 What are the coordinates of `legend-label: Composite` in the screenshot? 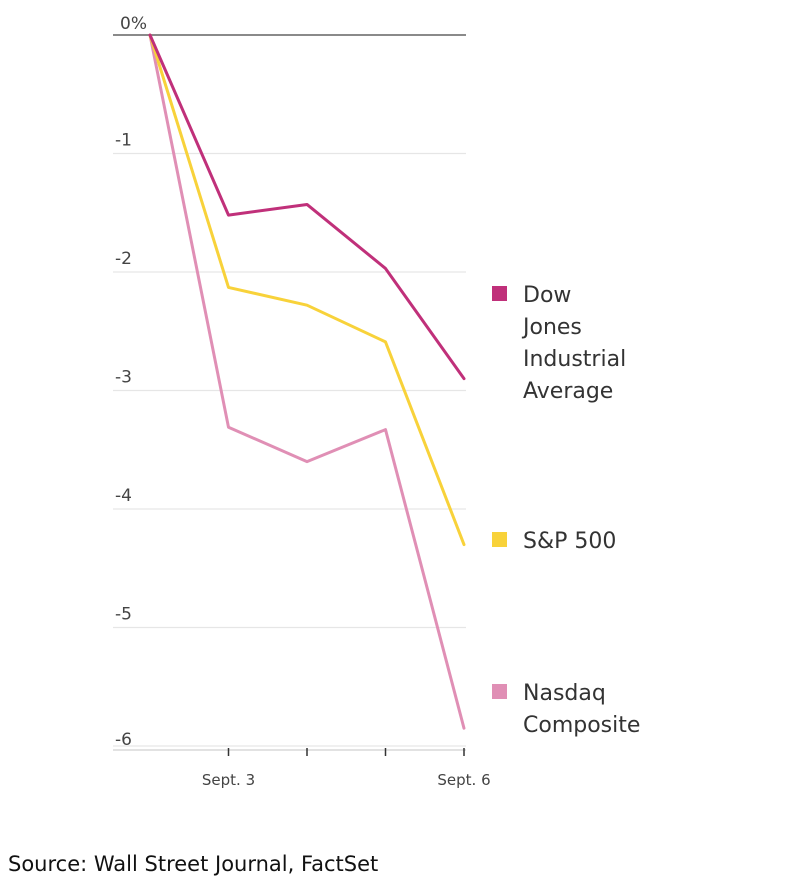 It's located at (581, 725).